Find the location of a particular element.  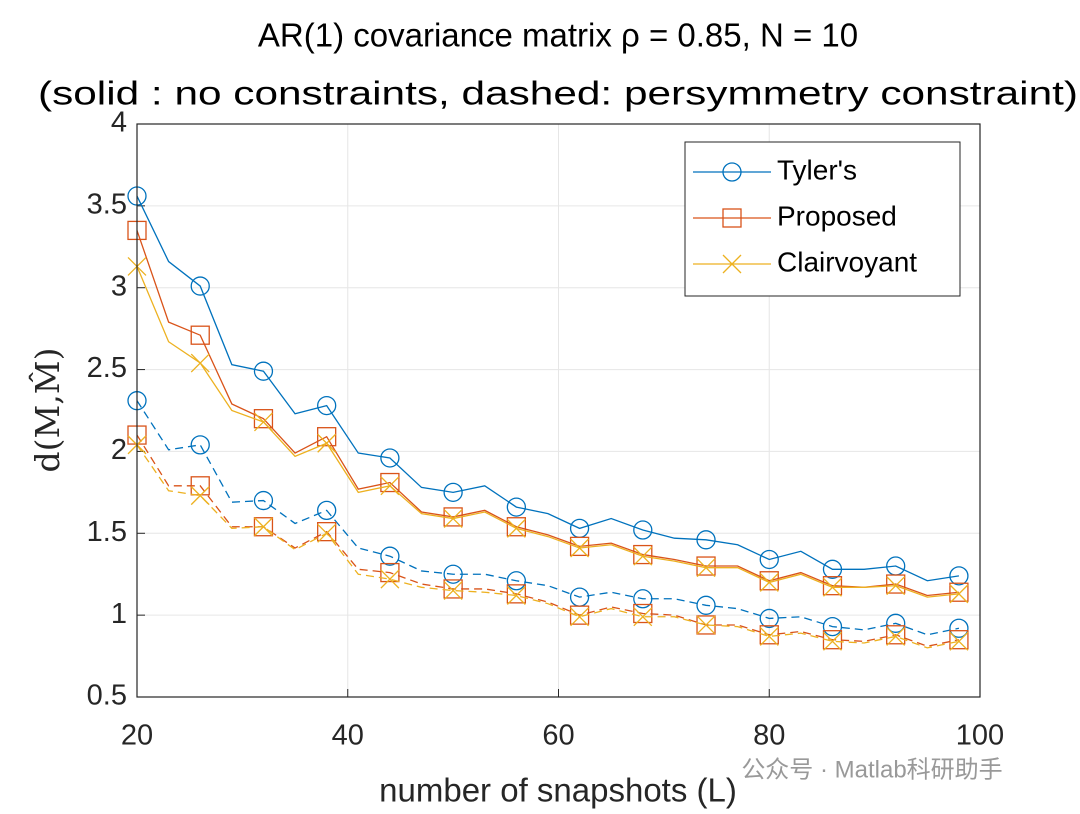

x-tick-label: 80 is located at coordinates (769, 736).